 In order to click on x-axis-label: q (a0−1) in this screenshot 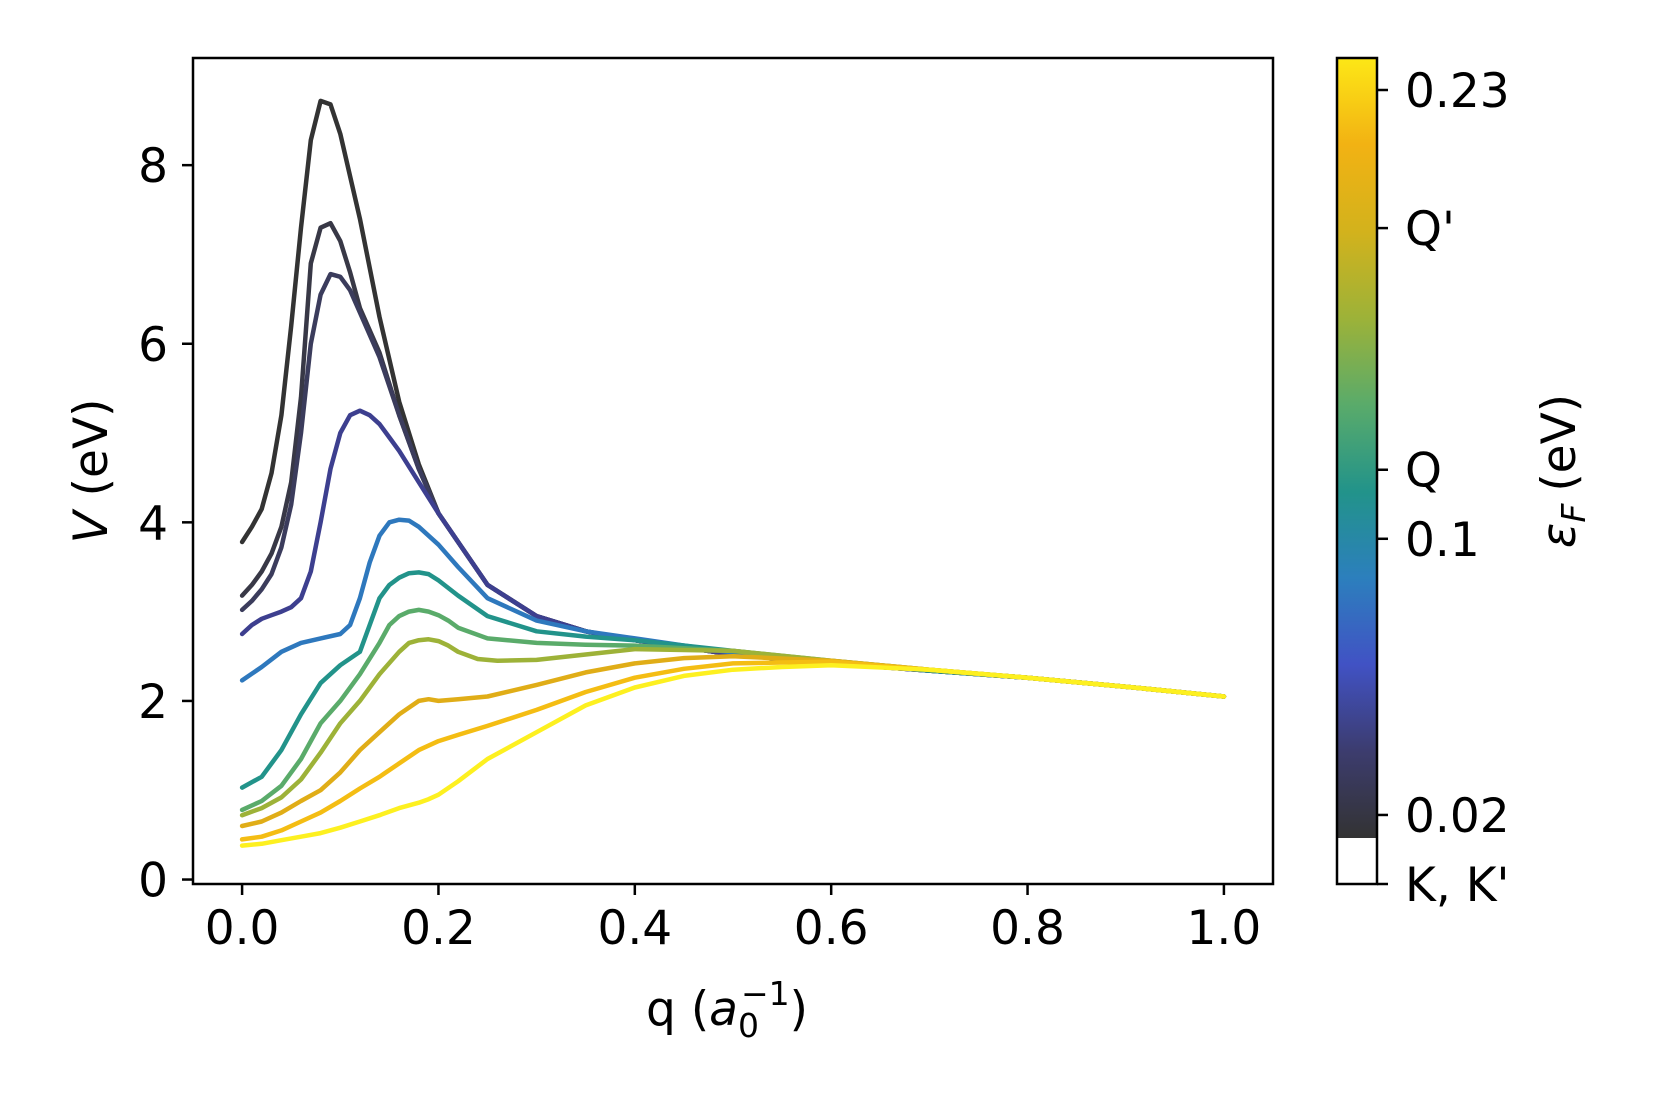, I will do `click(727, 1009)`.